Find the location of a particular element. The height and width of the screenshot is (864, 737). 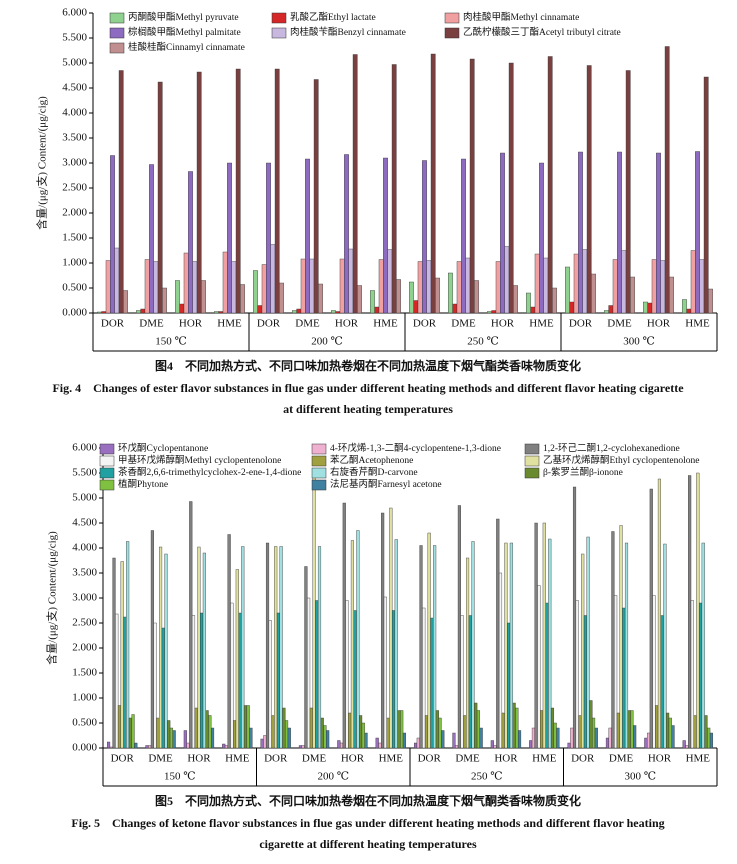

group-label: 300 ℃ is located at coordinates (640, 777).